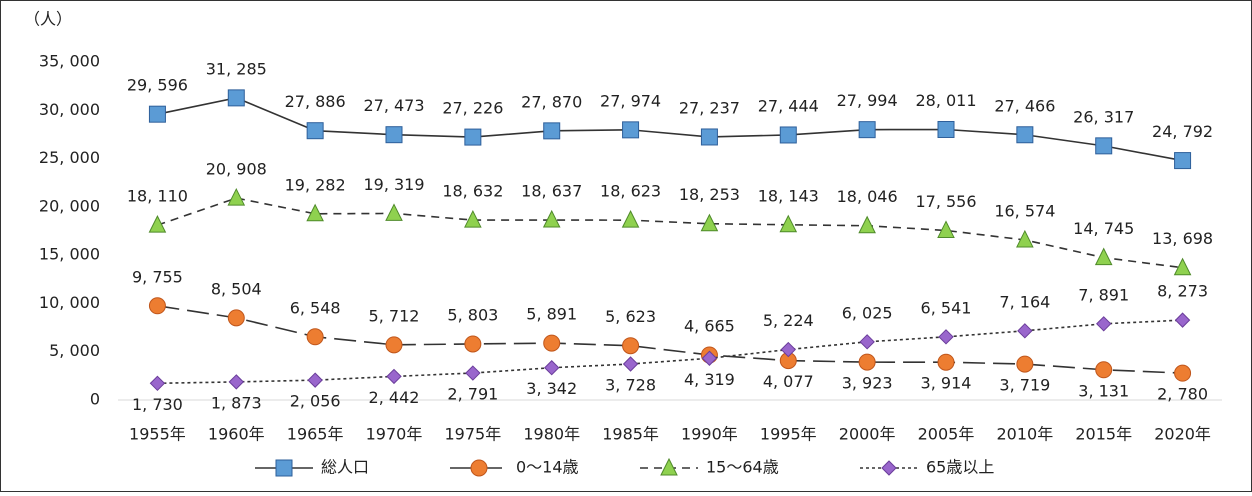  What do you see at coordinates (946, 383) in the screenshot?
I see `data-label: 3, 914` at bounding box center [946, 383].